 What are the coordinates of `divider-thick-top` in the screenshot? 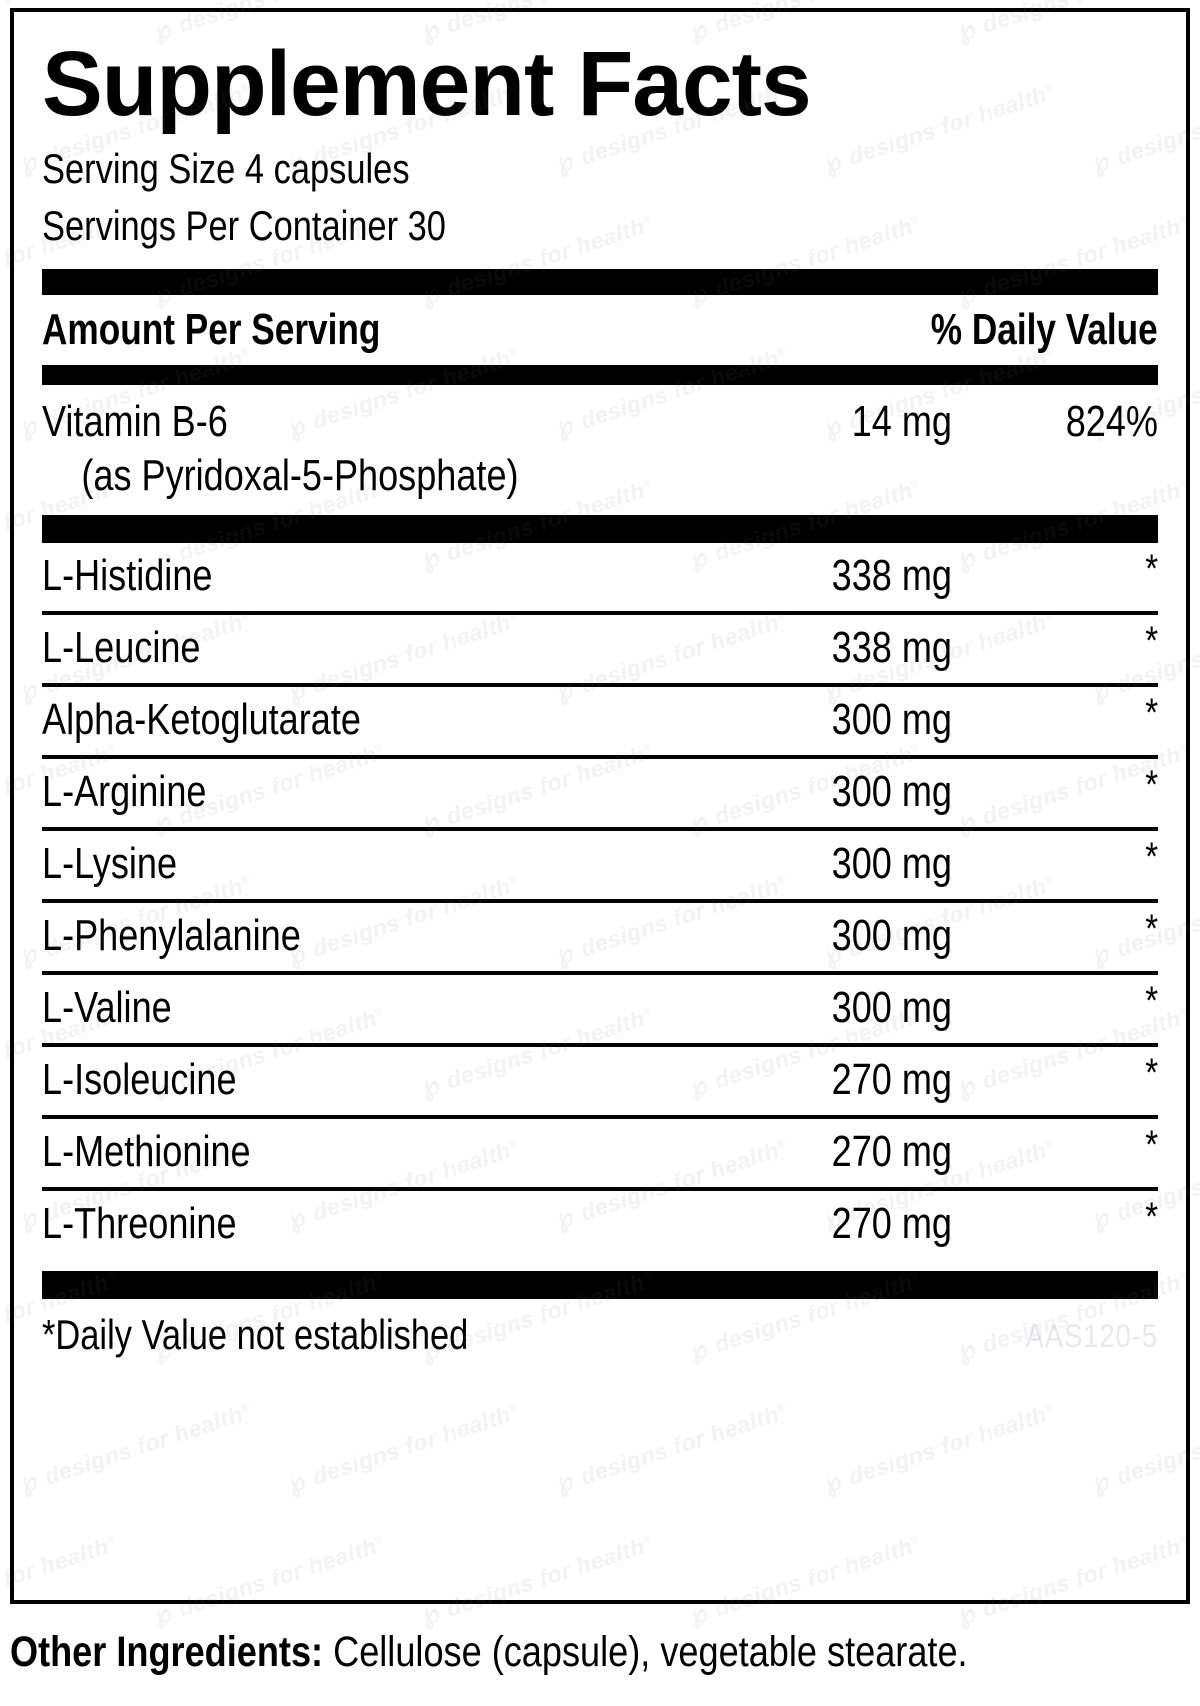 It's located at (600, 282).